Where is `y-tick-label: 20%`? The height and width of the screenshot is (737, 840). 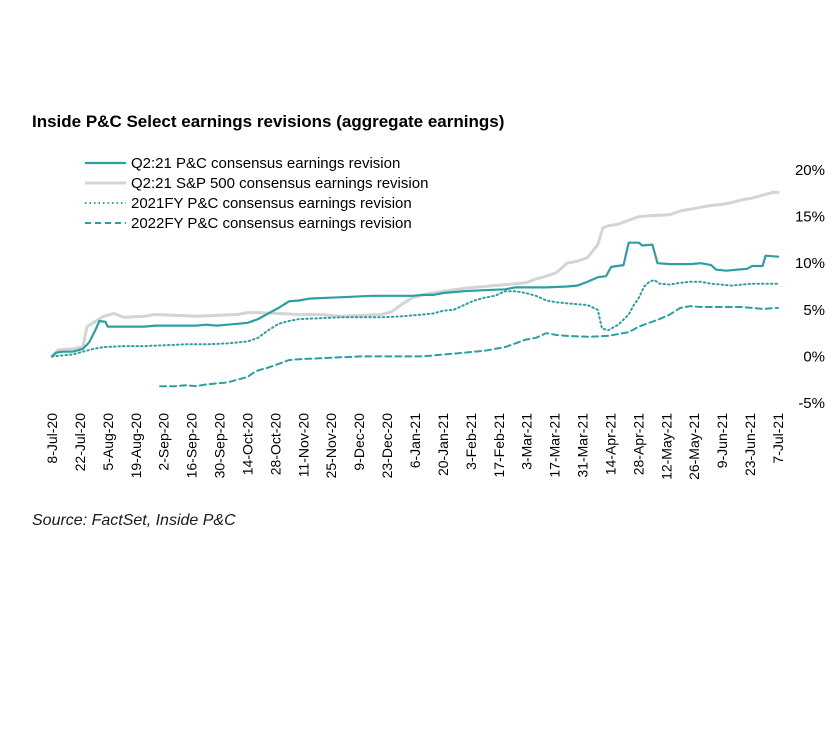
y-tick-label: 20% is located at coordinates (810, 170).